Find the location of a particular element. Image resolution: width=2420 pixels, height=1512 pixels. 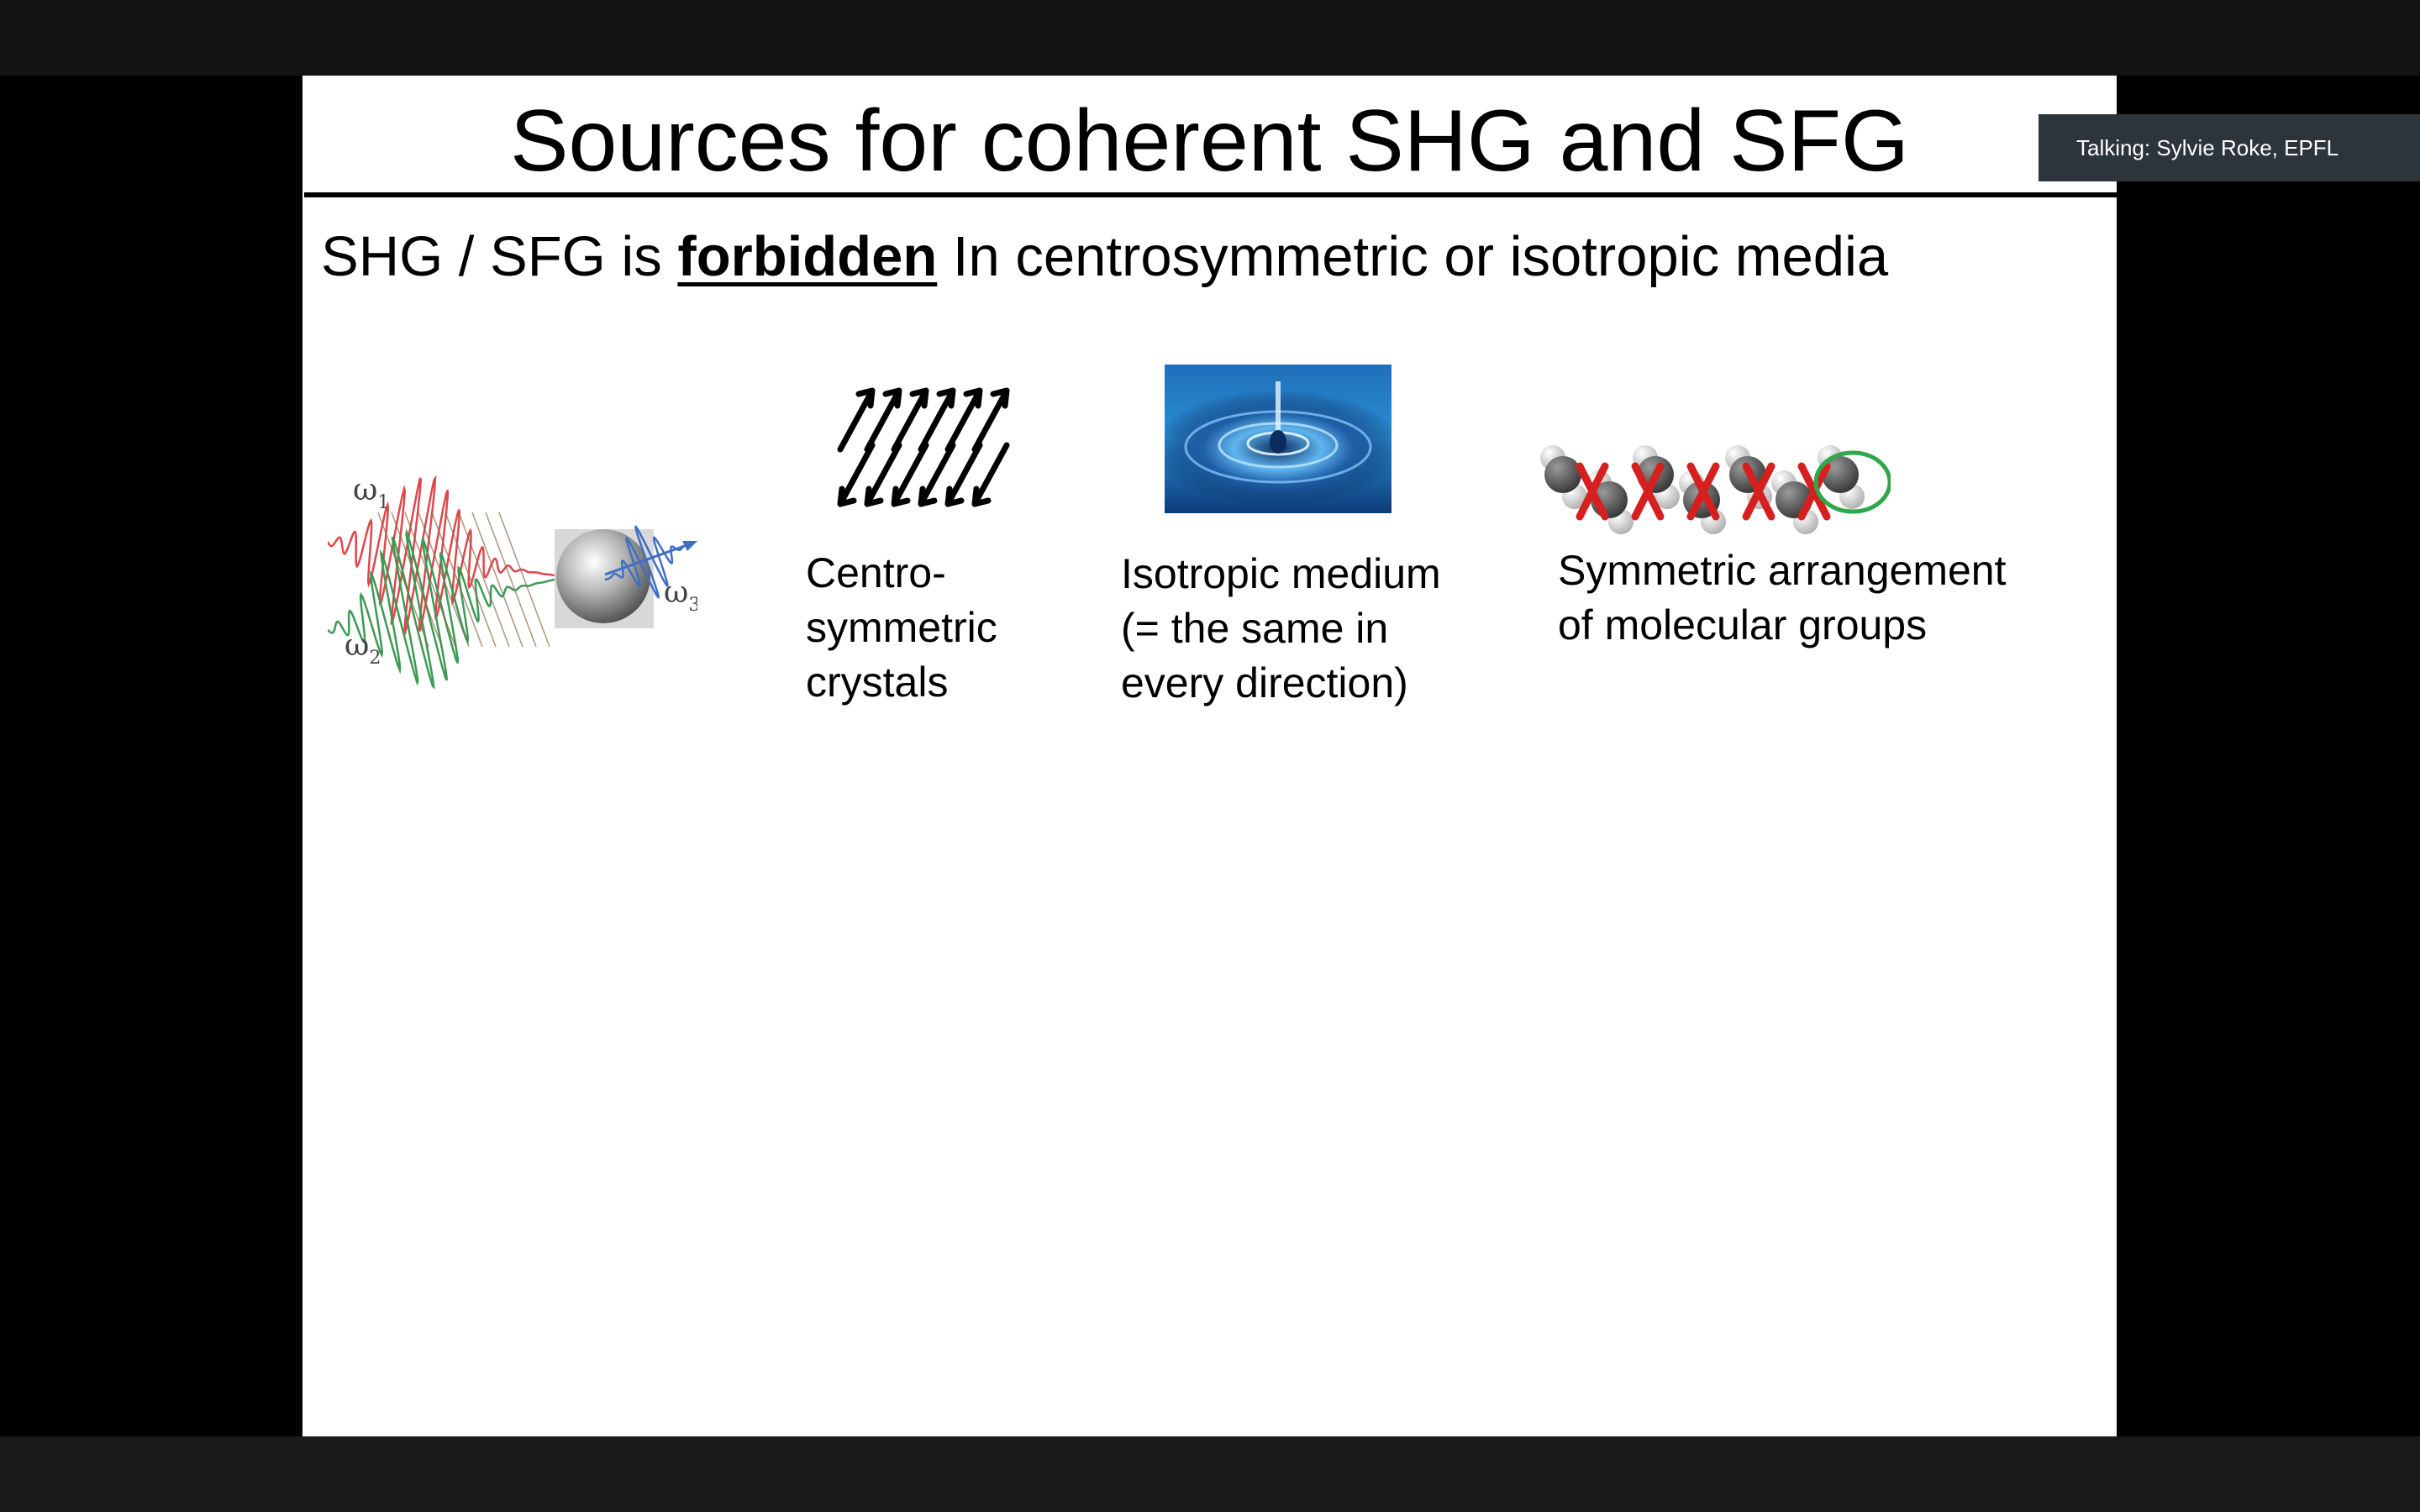

molecular-chain-figure is located at coordinates (1715, 489).